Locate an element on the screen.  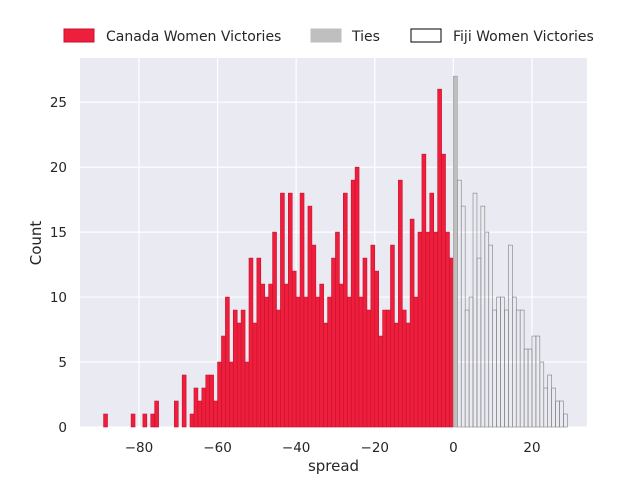
x-tick-label: 20 is located at coordinates (531, 448).